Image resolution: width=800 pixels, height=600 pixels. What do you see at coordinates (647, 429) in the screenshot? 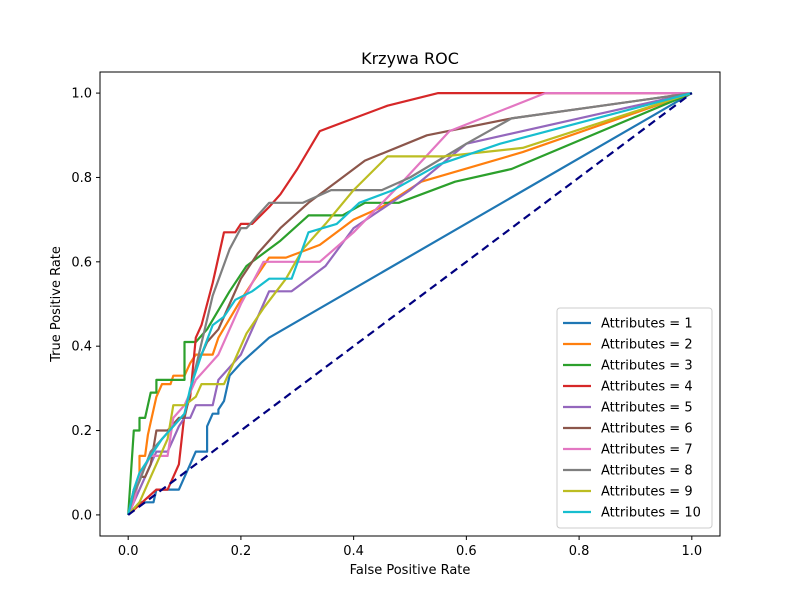
I see `legend-entry-label: Attributes = 6` at bounding box center [647, 429].